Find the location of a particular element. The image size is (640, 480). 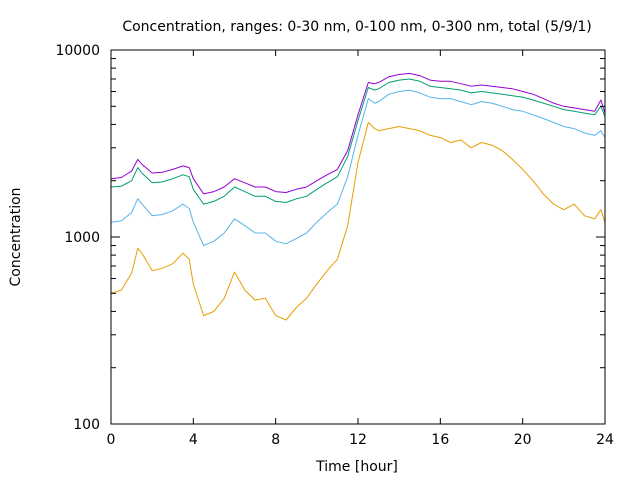

x-tick-label: 8 is located at coordinates (275, 440).